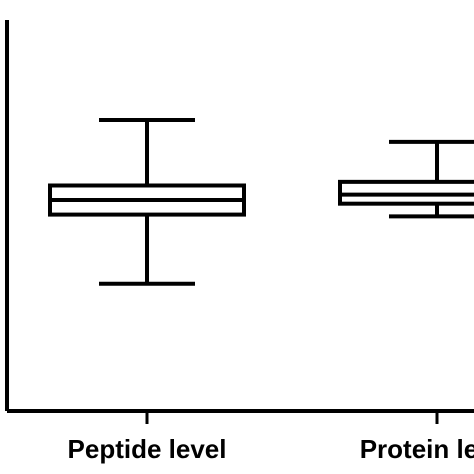  I want to click on x-tick-label-protein-level: Protein level, so click(417, 449).